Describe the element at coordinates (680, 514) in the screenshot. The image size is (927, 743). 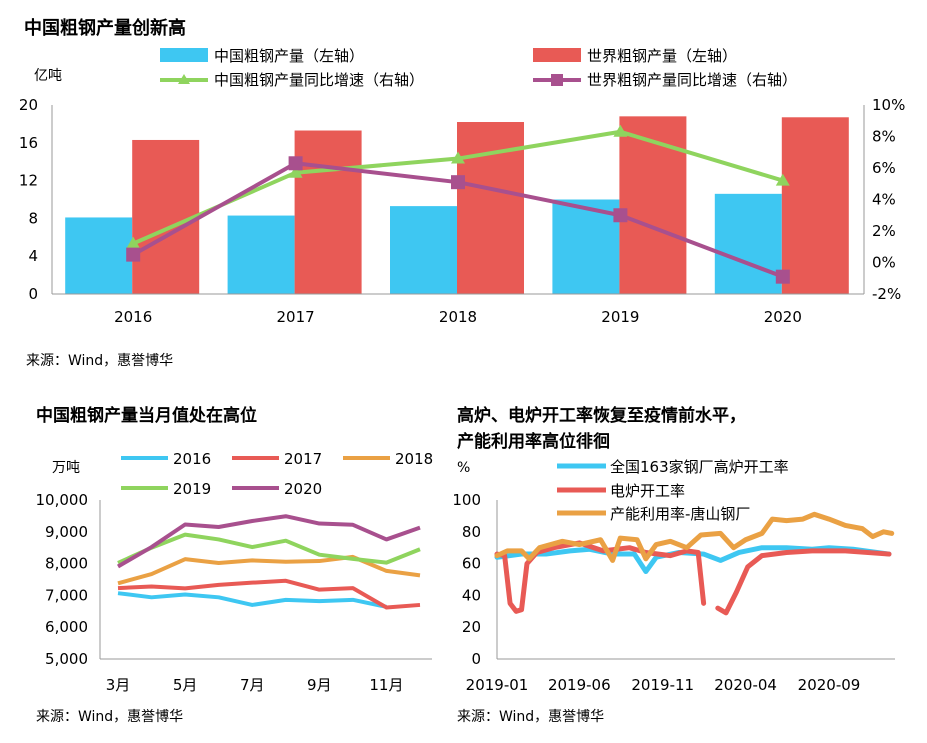
I see `legend-label: 产能利用率-唐山钢厂` at that location.